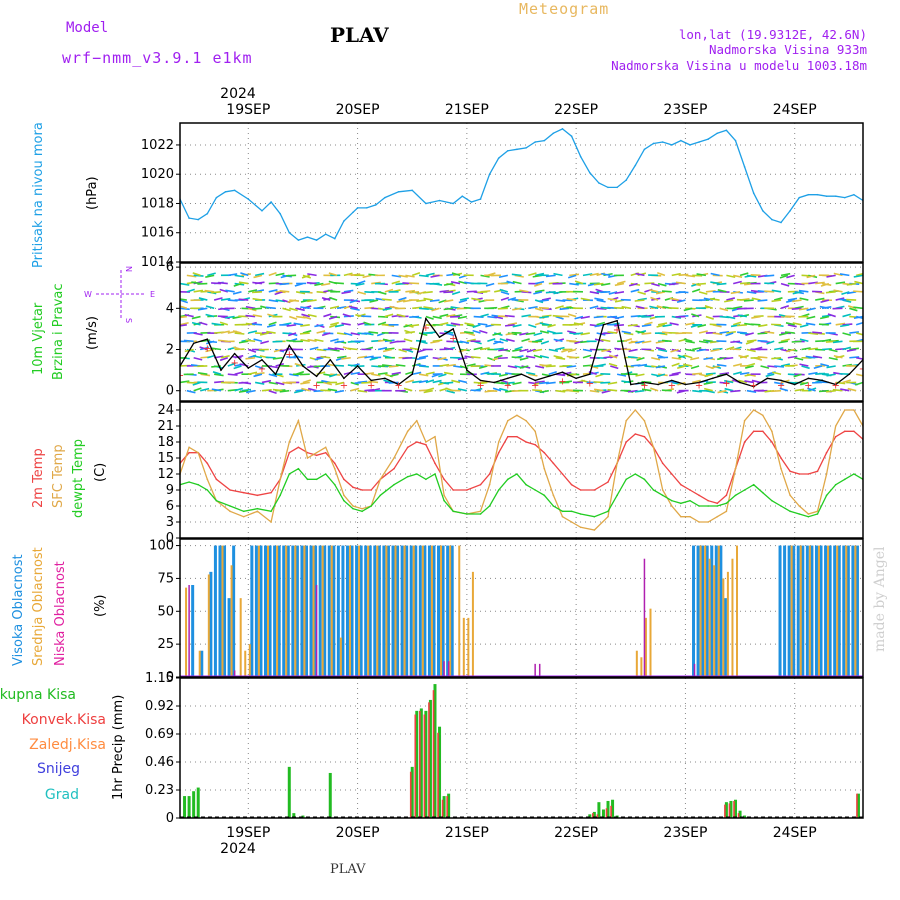 This screenshot has height=900, width=900. Describe the element at coordinates (69, 478) in the screenshot. I see `temp-side-label: 2m Temp SFC Temp dewpt Temp (C)` at that location.